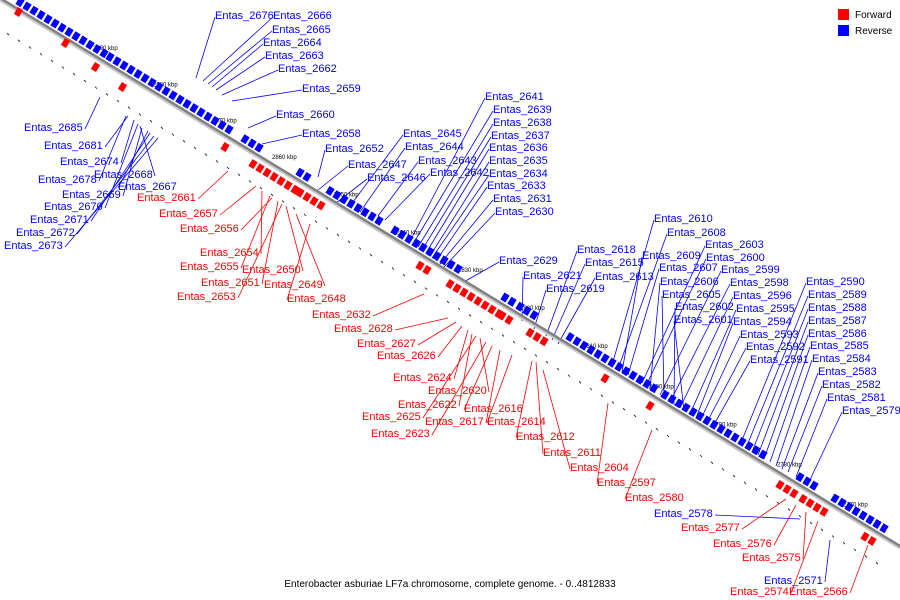 The height and width of the screenshot is (600, 900). I want to click on scale-tick-label: 2770 kbp, so click(855, 506).